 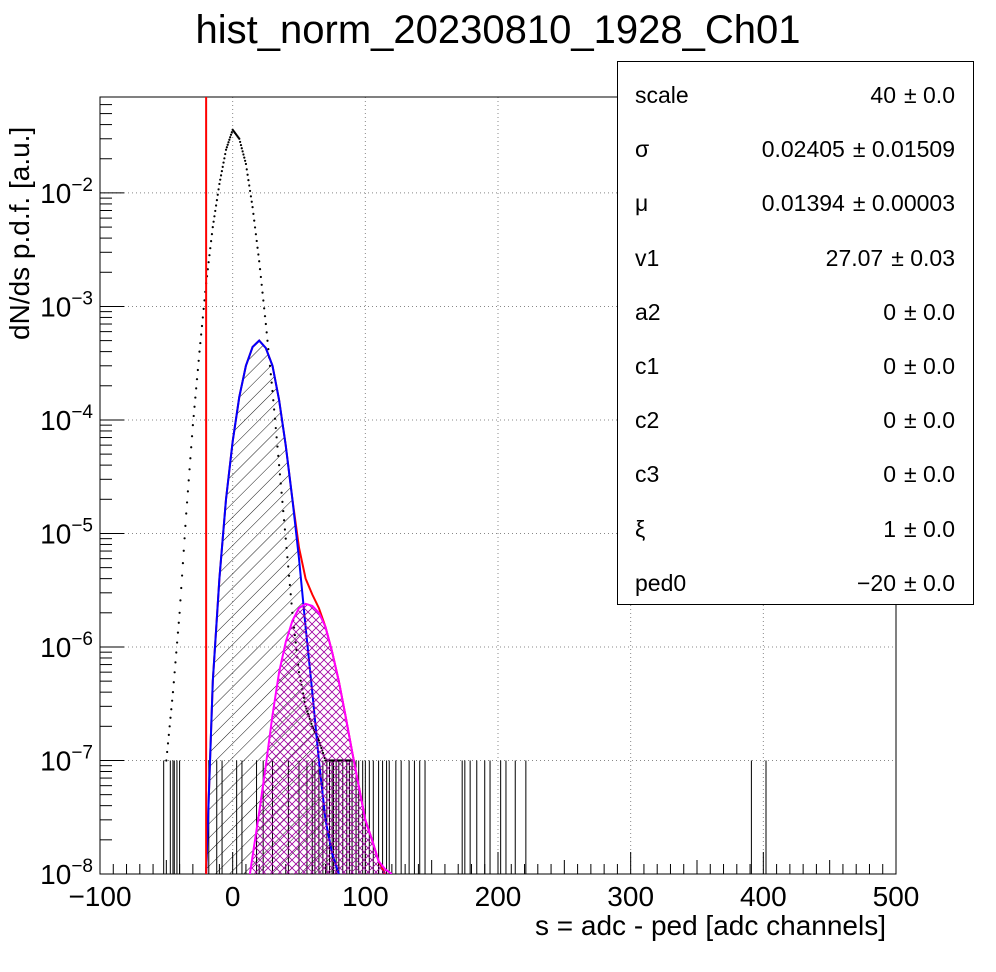 What do you see at coordinates (876, 582) in the screenshot?
I see `parameter-value: −20` at bounding box center [876, 582].